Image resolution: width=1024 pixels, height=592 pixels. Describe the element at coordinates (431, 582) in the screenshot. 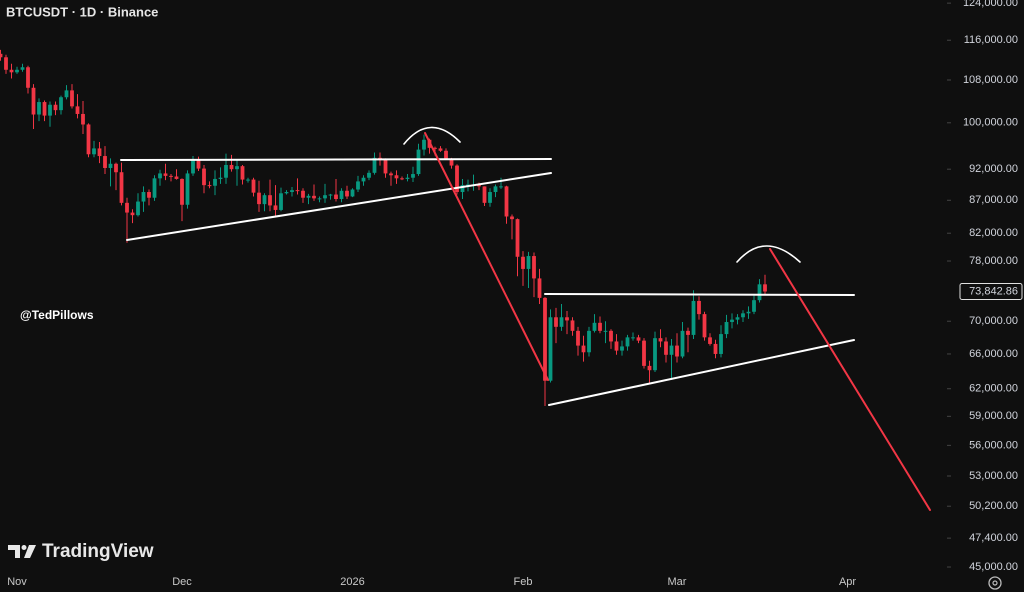

I see `x-axis: Nov Dec 2026 Feb Mar Apr` at that location.